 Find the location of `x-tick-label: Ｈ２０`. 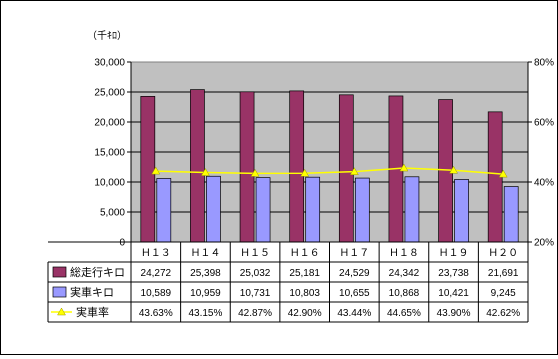

x-tick-label: Ｈ２０ is located at coordinates (503, 253).